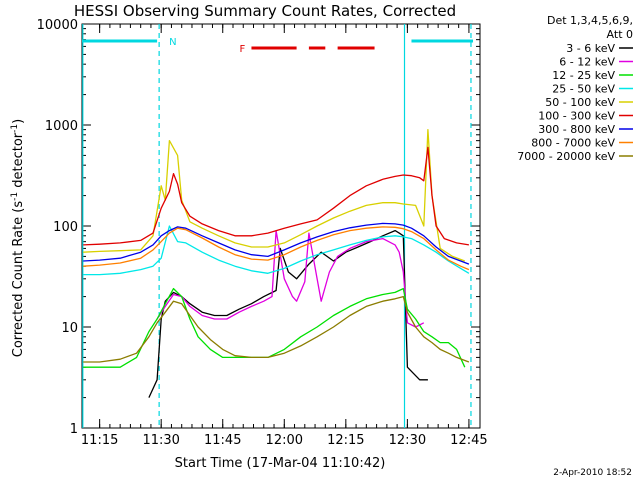  Describe the element at coordinates (620, 34) in the screenshot. I see `legend-header: Att 0` at that location.